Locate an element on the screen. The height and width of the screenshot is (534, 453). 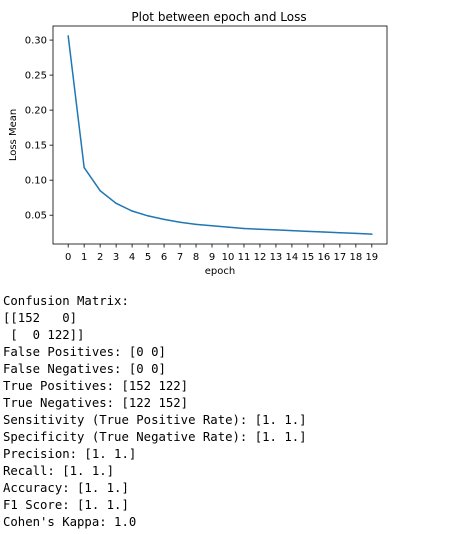
x-tick-label: 9 is located at coordinates (212, 257).